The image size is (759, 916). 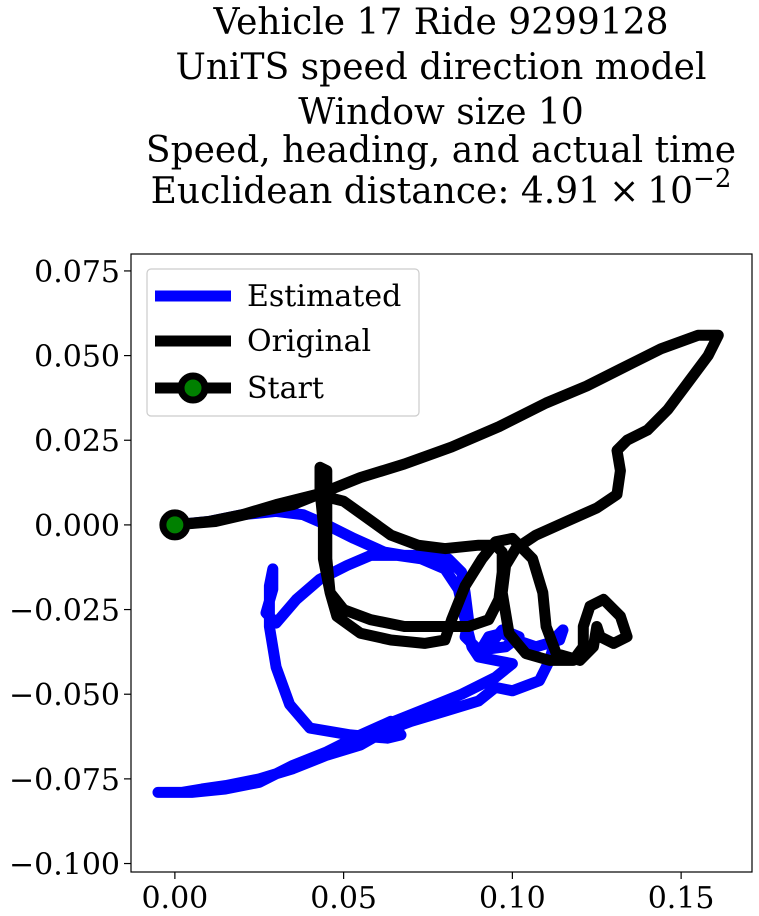 I want to click on legend-item-original: Original, so click(x=263, y=341).